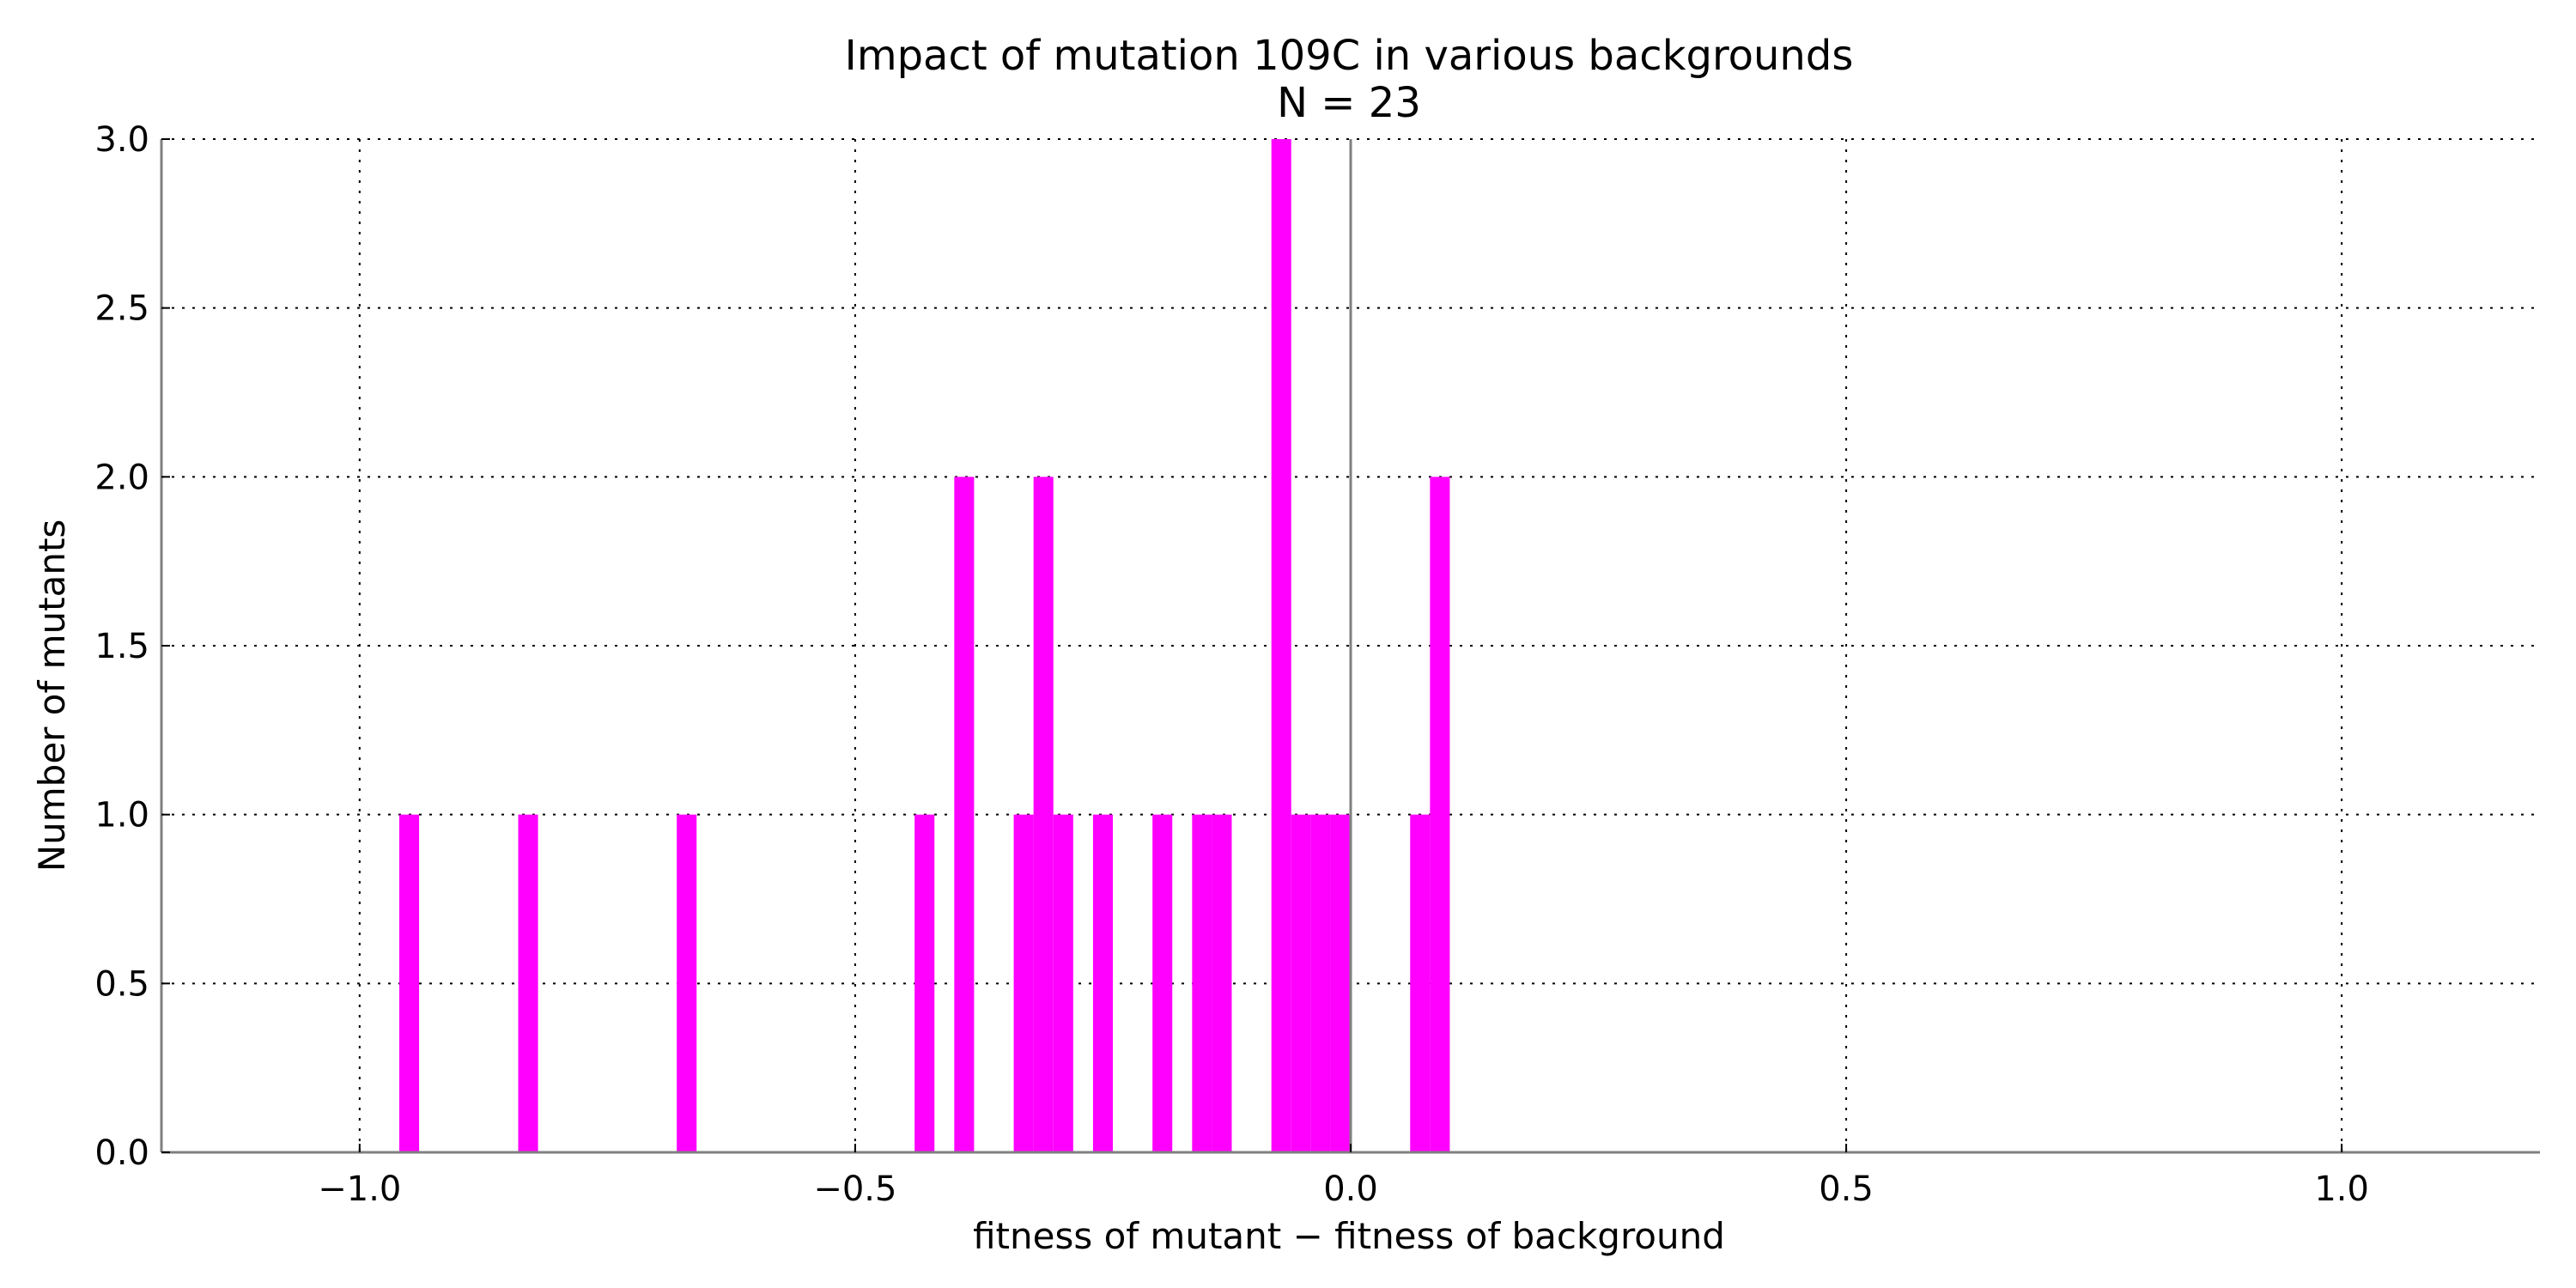  What do you see at coordinates (122, 815) in the screenshot?
I see `y-tick-label: 1.0` at bounding box center [122, 815].